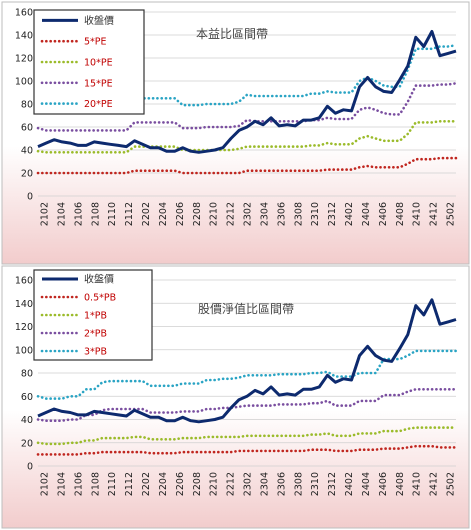  I want to click on chart-title: 股價淨值比區間帶, so click(246, 308).